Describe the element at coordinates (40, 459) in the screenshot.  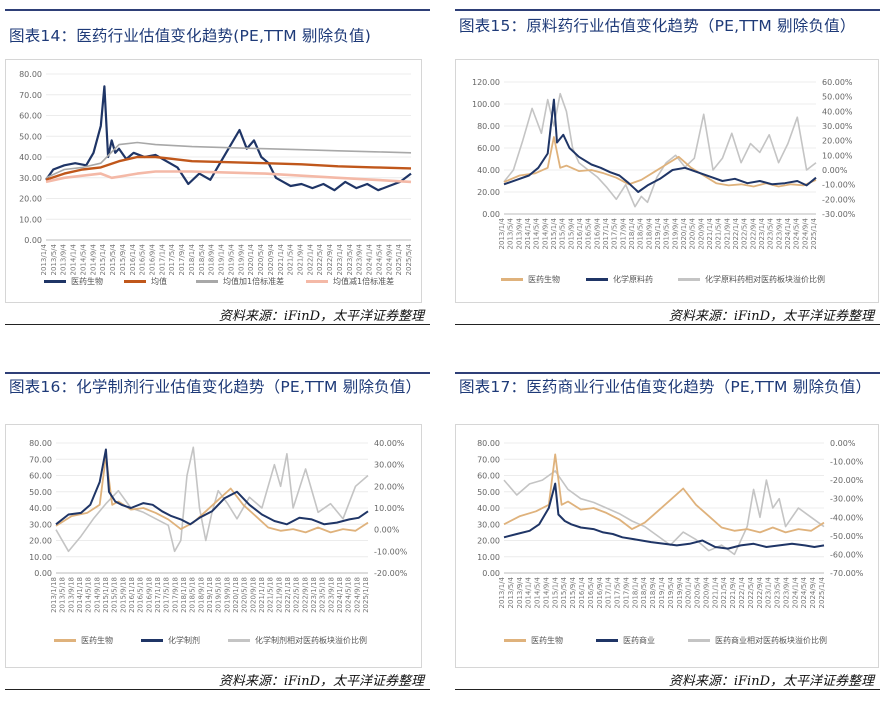
I see `y-tick-label: 70.00` at that location.